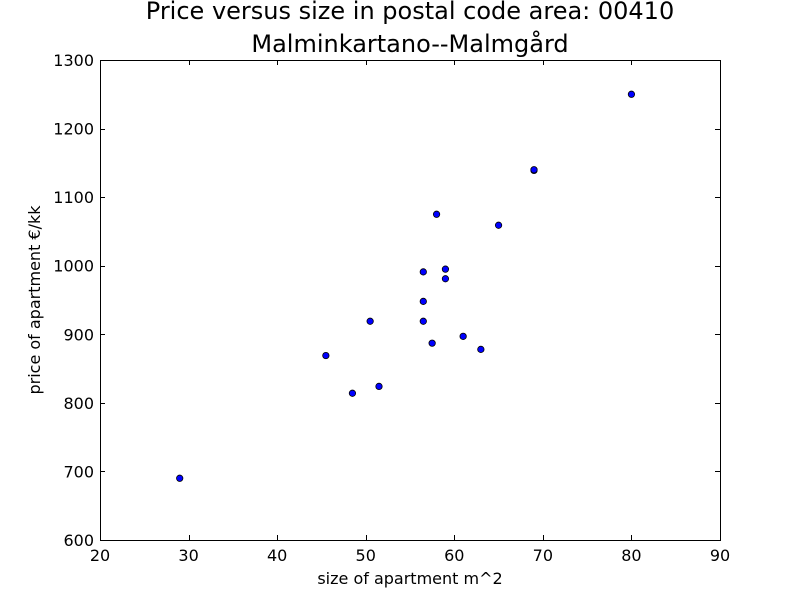 This screenshot has width=800, height=600. I want to click on y-tick-label: 1300, so click(73, 60).